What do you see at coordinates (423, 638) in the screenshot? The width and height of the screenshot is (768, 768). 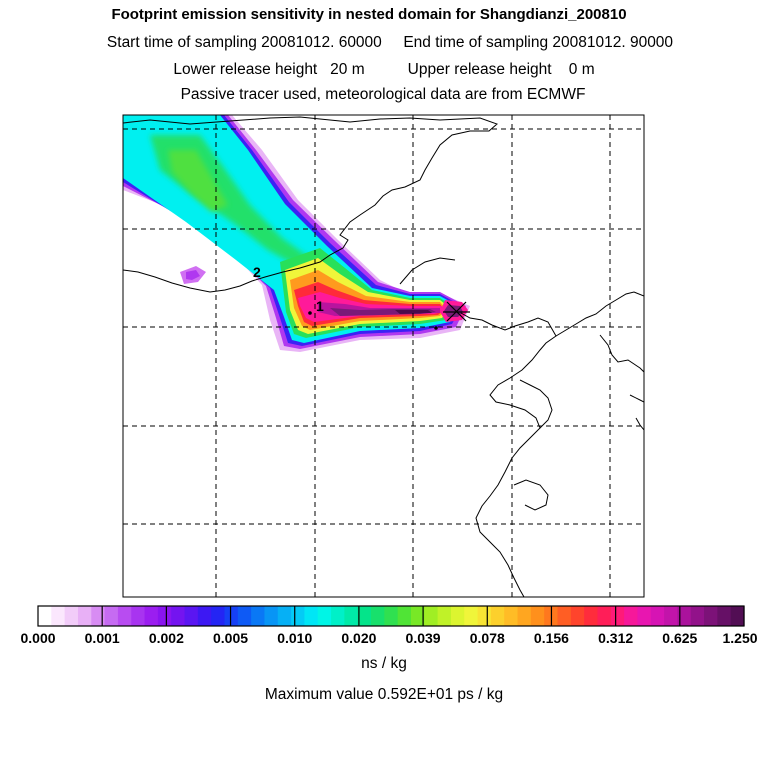 I see `colorbar-tick-label: 0.039` at bounding box center [423, 638].